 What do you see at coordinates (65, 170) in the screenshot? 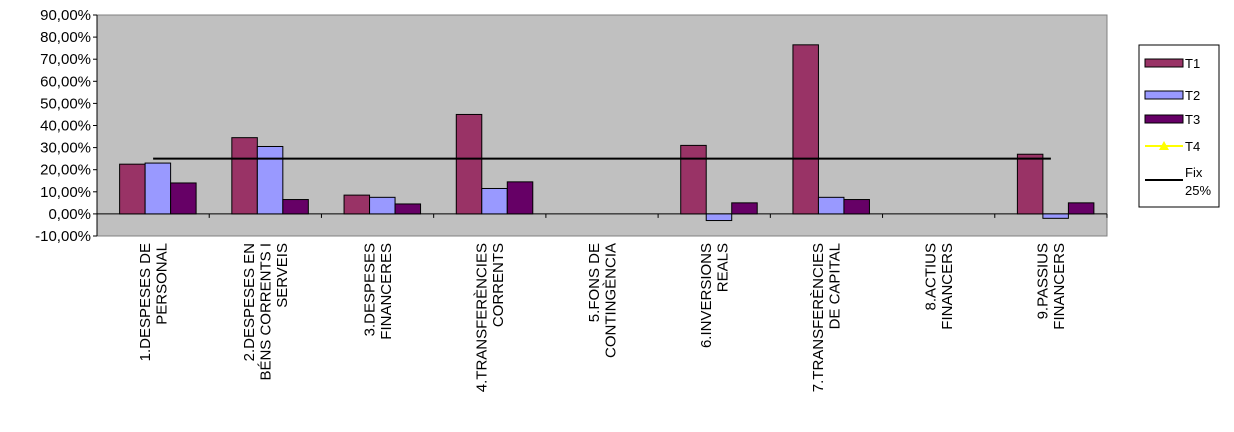
I see `y-tick-label: 20,00%` at bounding box center [65, 170].